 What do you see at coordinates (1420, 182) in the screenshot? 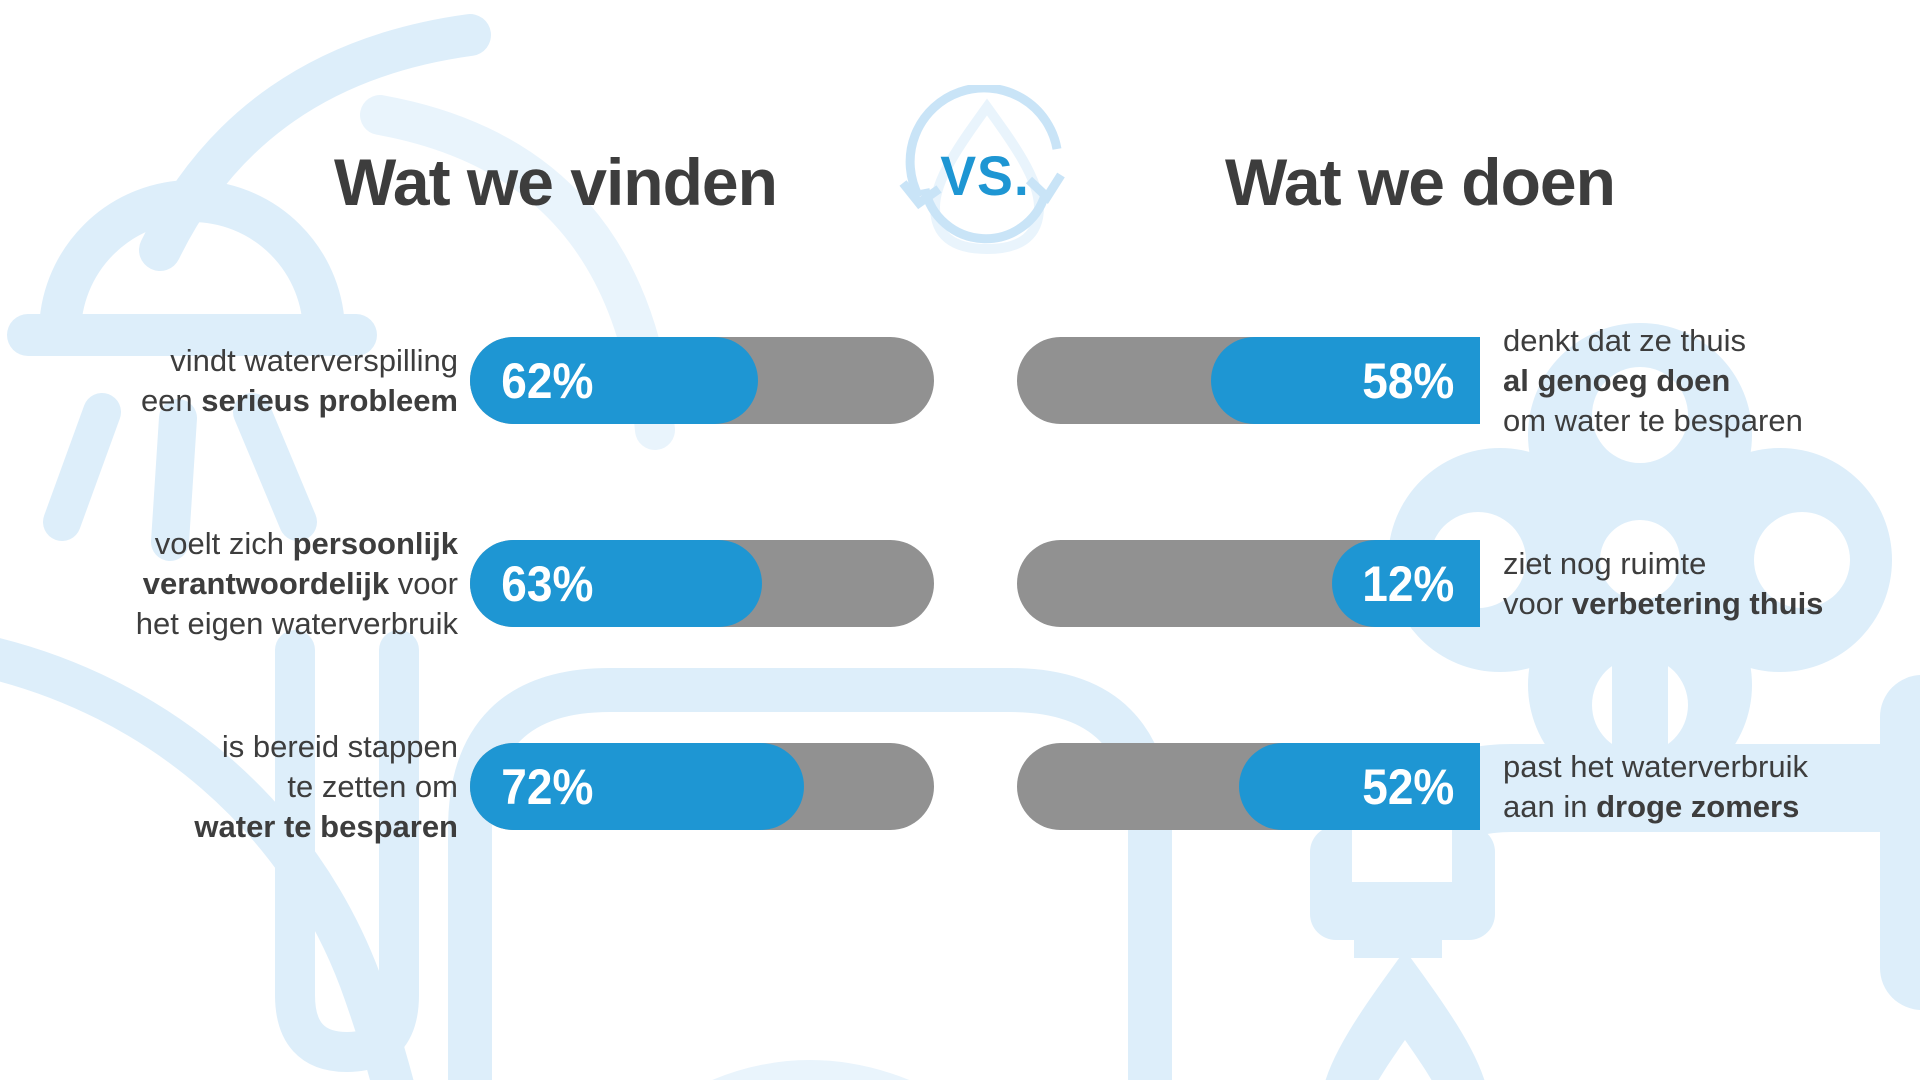
I see `right-column-title: Wat we doen` at bounding box center [1420, 182].